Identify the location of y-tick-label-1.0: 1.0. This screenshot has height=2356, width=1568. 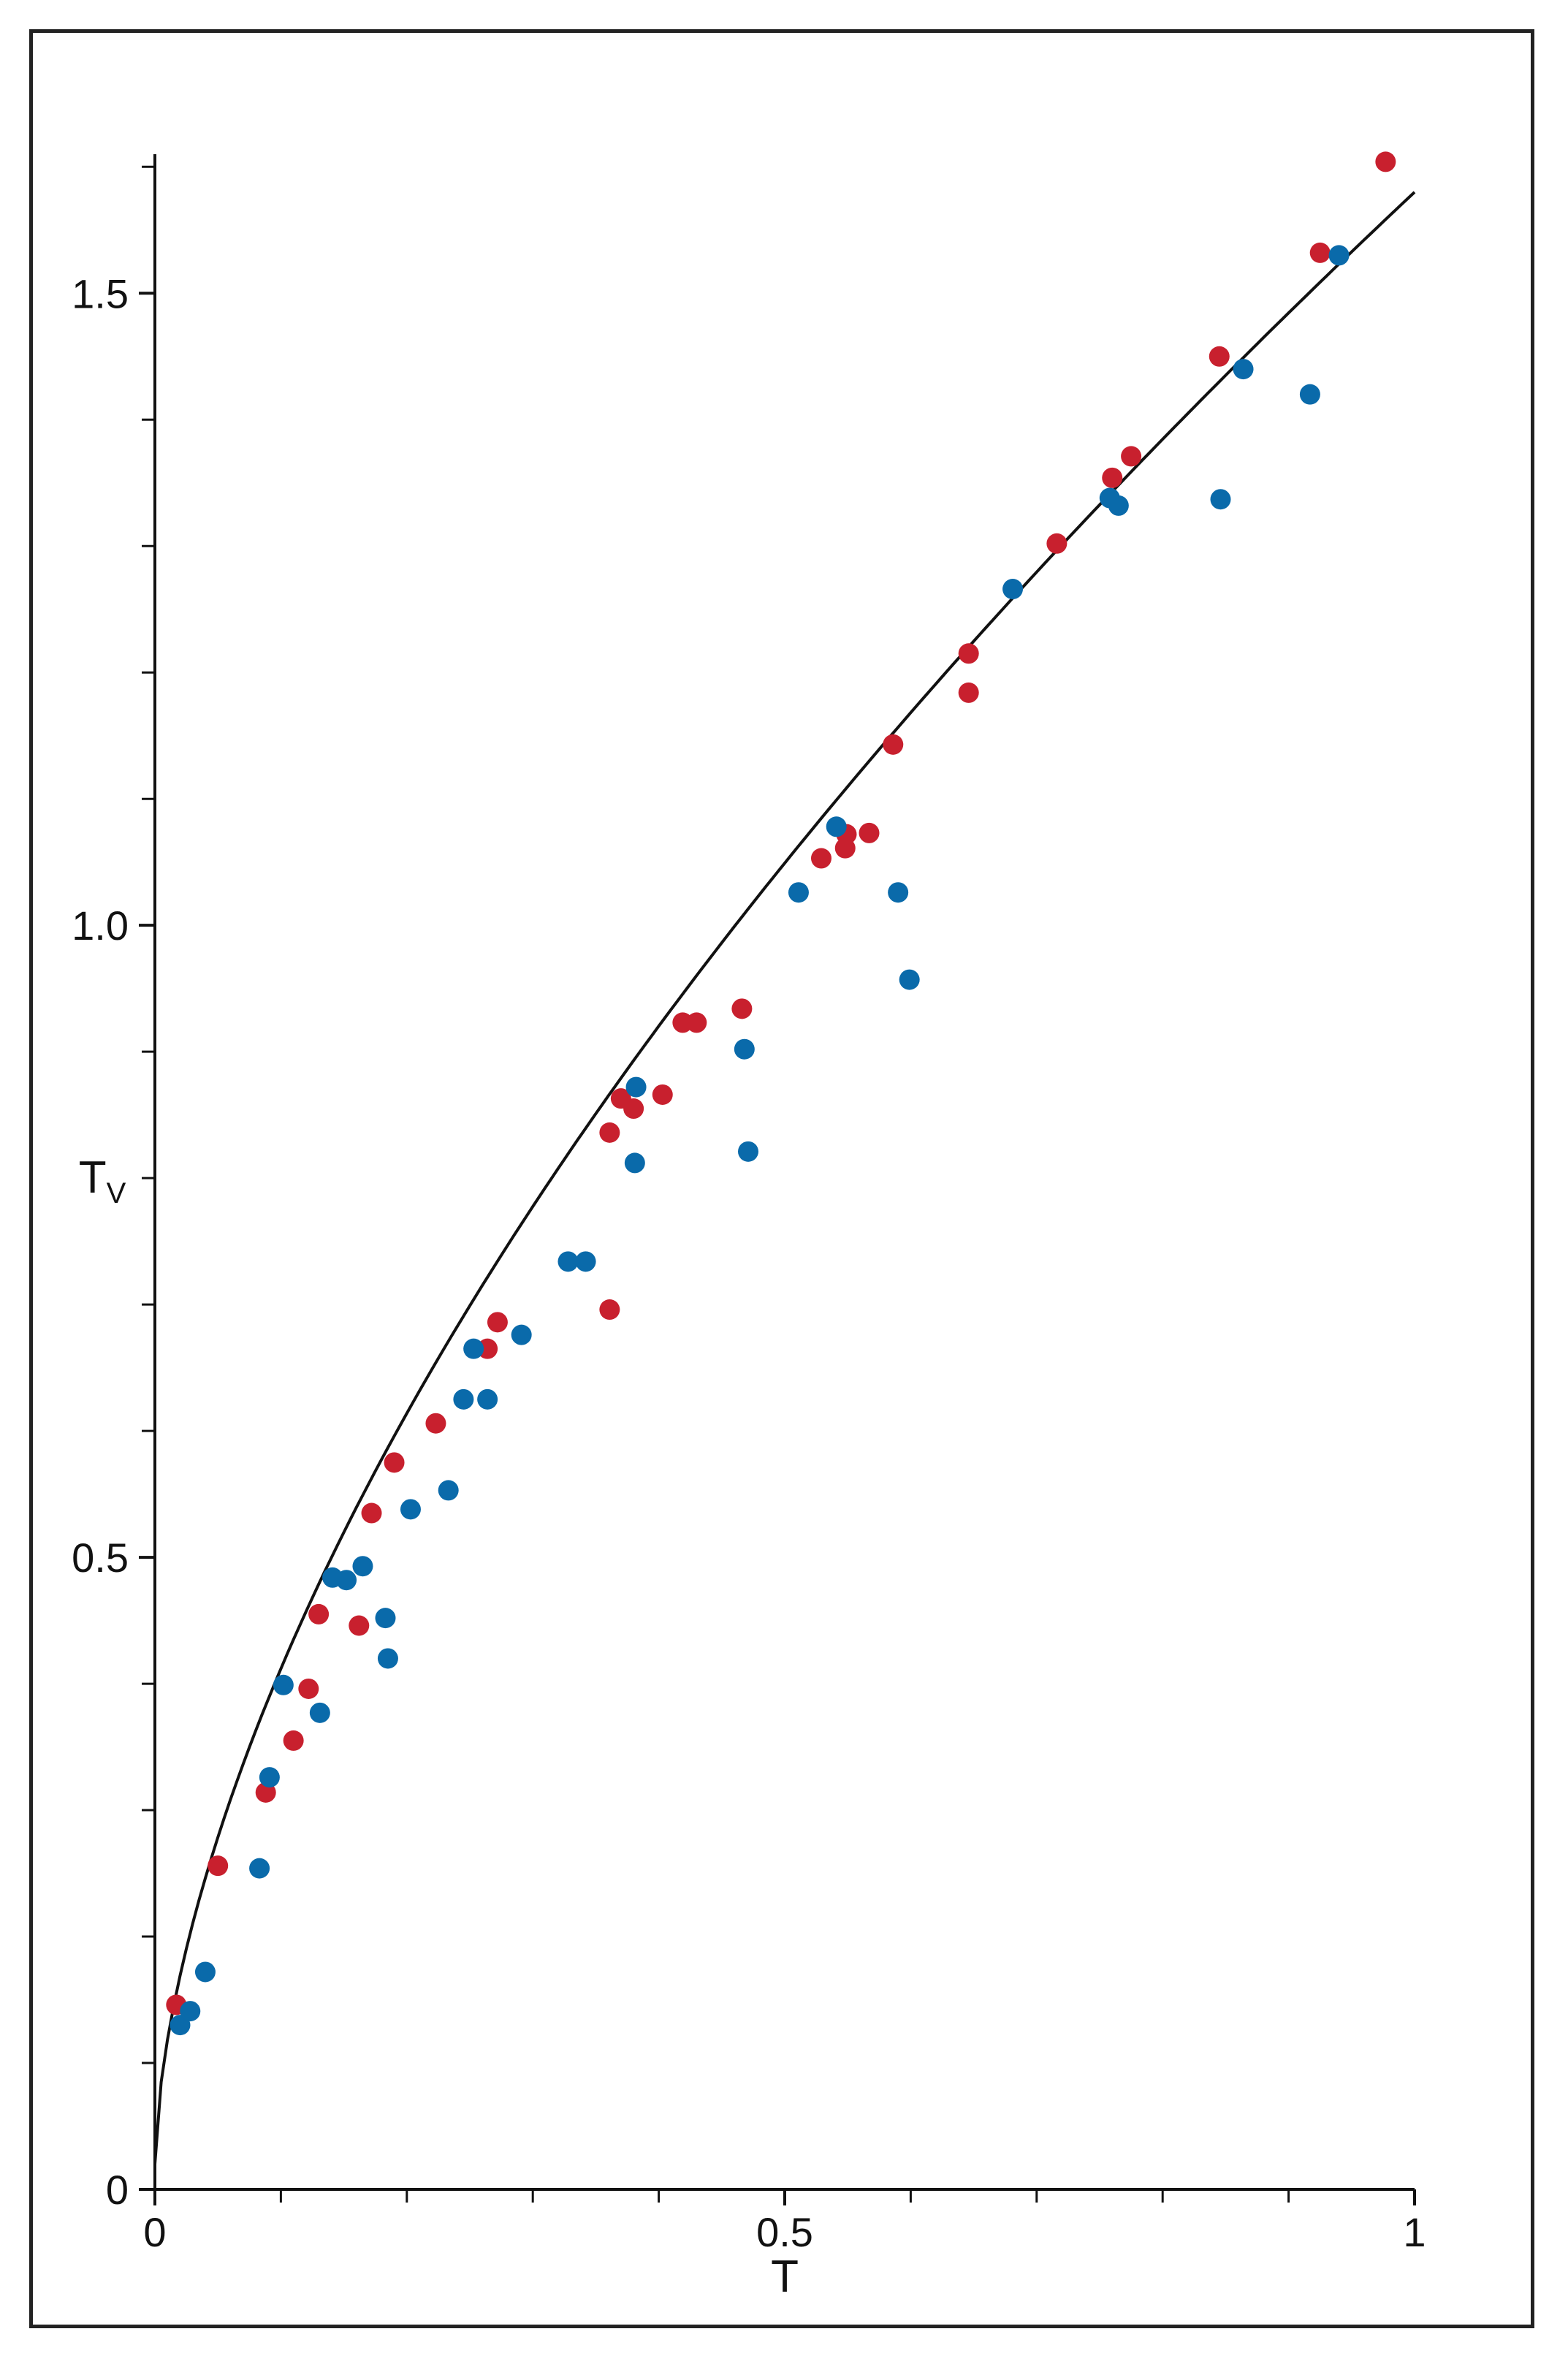
(100, 925).